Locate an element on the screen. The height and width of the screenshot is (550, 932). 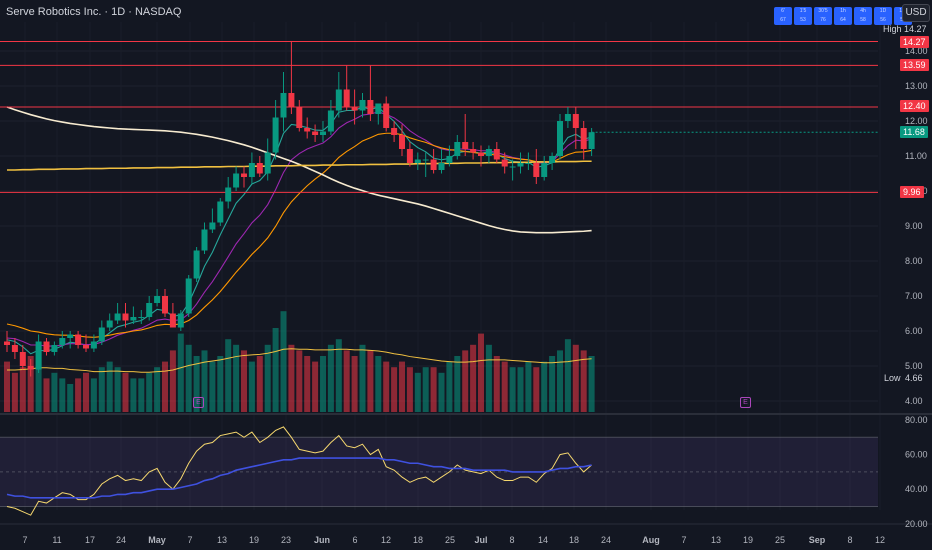
time-tick-label: 18 is located at coordinates (418, 540).